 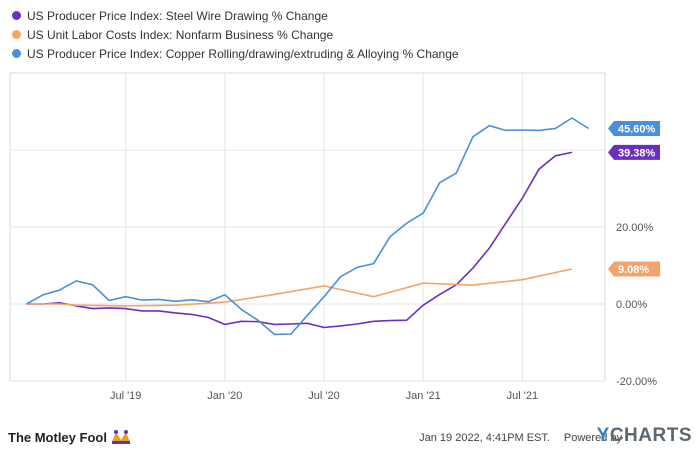 What do you see at coordinates (631, 305) in the screenshot?
I see `y-tick-label: 0.00%` at bounding box center [631, 305].